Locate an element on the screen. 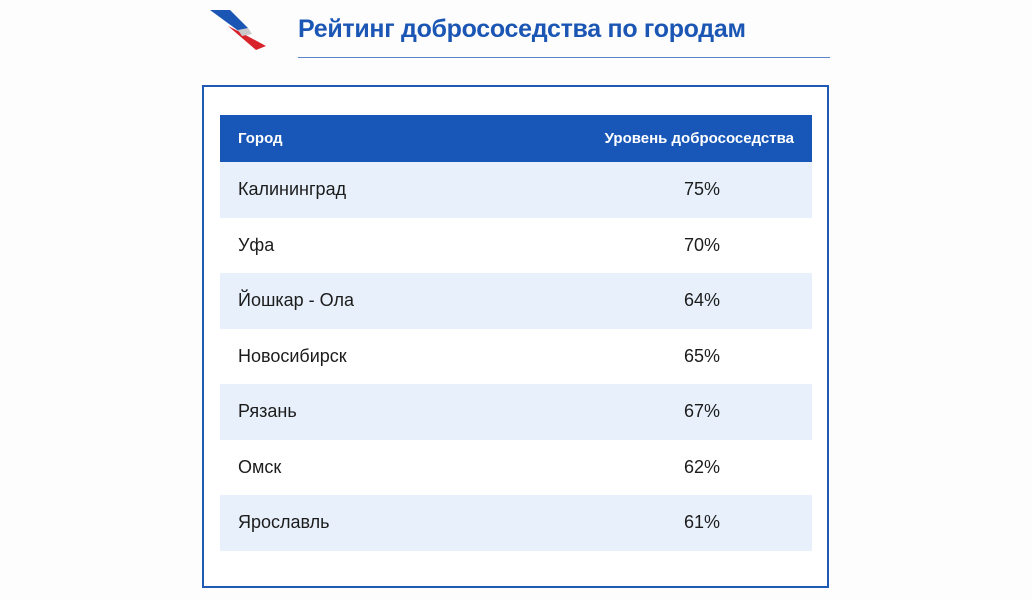  level-cell: 62% is located at coordinates (702, 466).